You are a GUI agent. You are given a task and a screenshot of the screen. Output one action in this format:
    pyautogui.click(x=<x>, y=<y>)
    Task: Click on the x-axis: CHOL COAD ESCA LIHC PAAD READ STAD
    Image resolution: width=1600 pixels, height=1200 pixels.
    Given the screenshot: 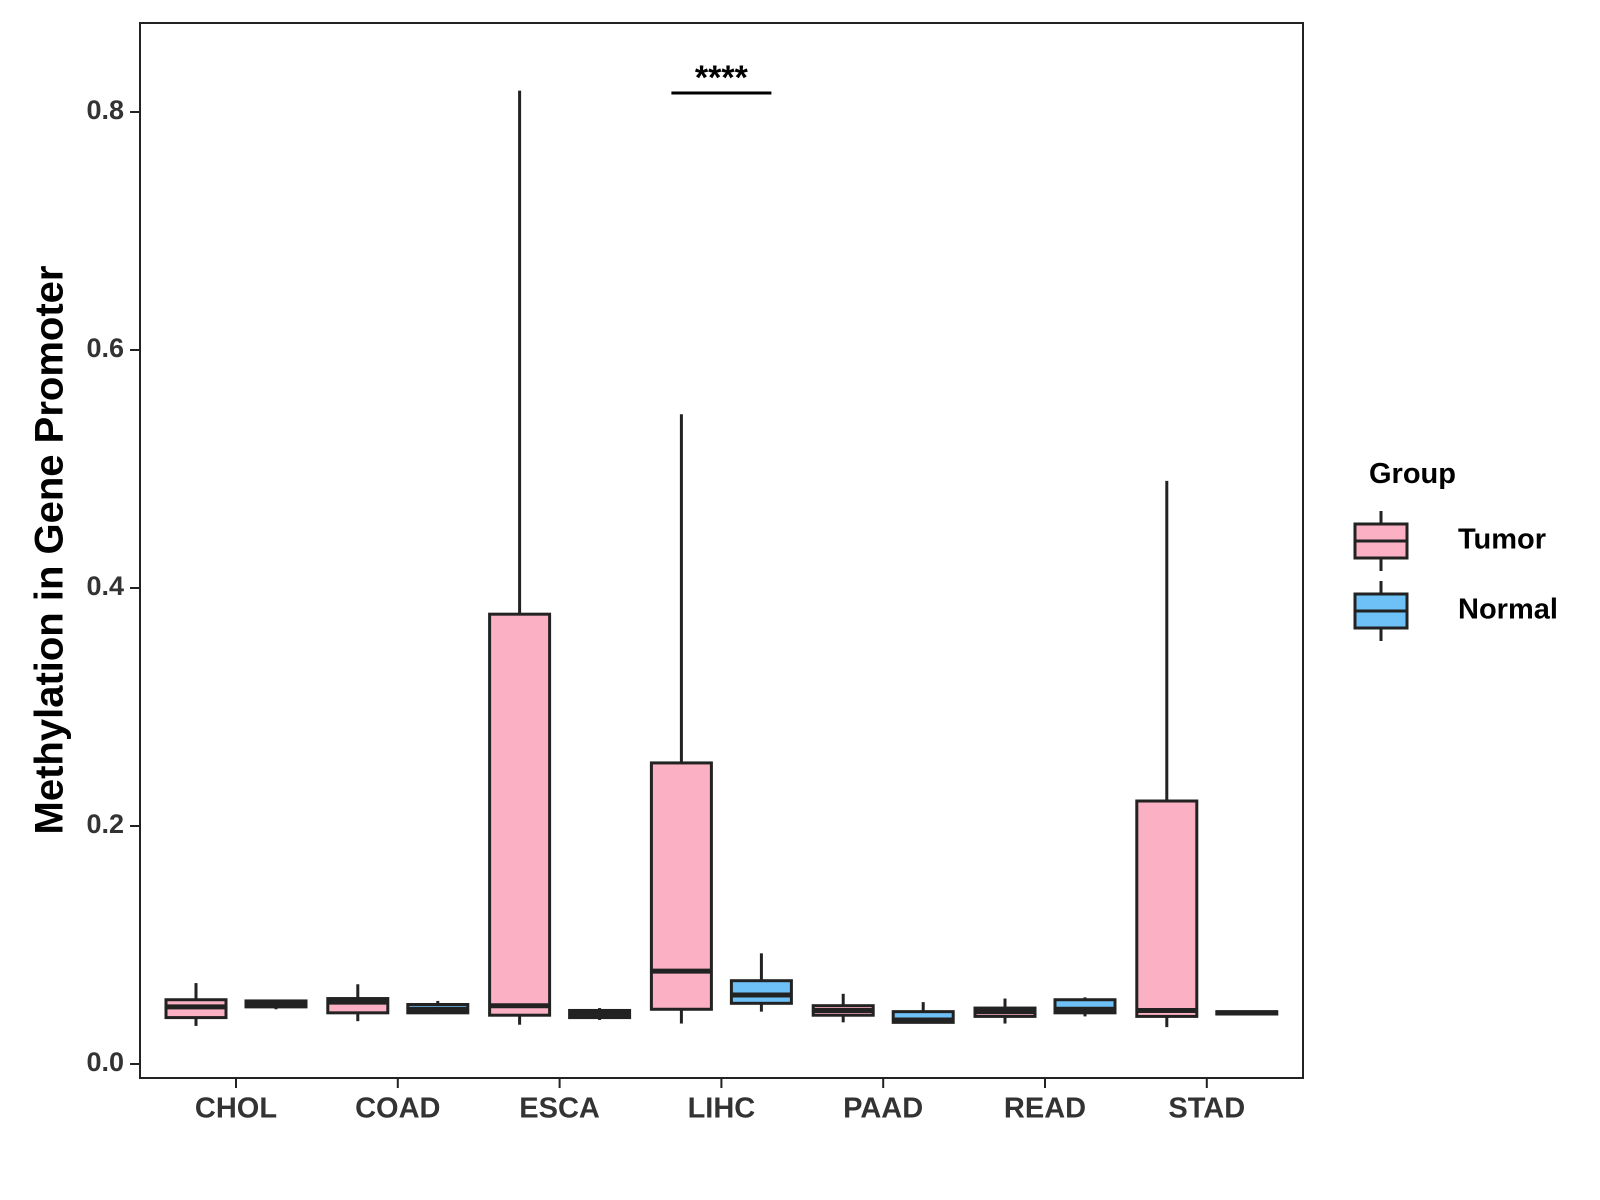 What is the action you would take?
    pyautogui.click(x=720, y=1101)
    